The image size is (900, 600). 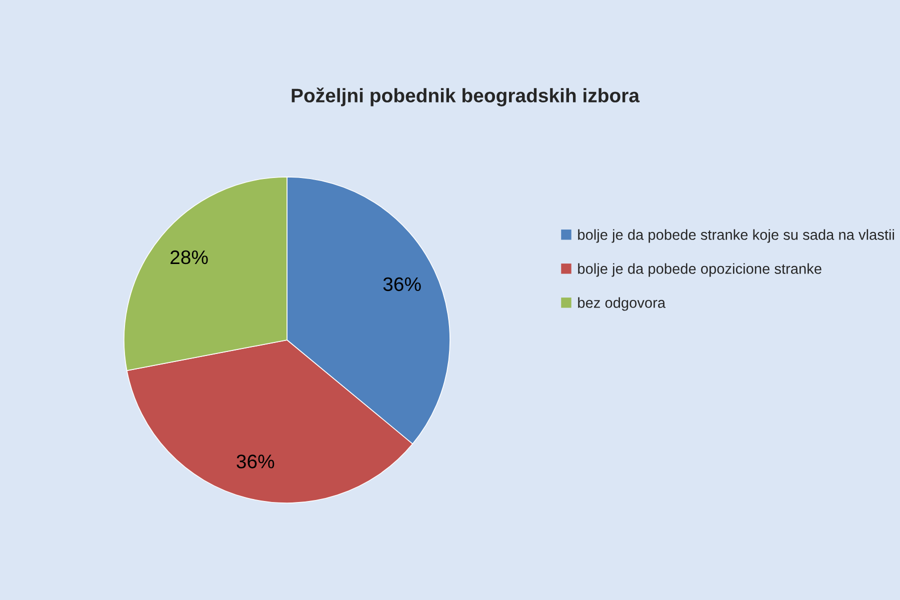 I want to click on legend-label: bolje je da pobede opozicione stranke, so click(x=700, y=270).